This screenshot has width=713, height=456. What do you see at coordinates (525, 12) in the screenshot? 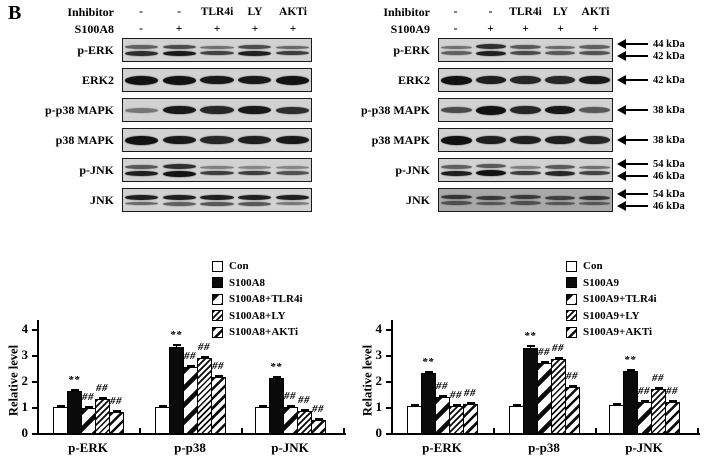
I see `lane-symbols: - - TLR4i LY AKTi` at bounding box center [525, 12].